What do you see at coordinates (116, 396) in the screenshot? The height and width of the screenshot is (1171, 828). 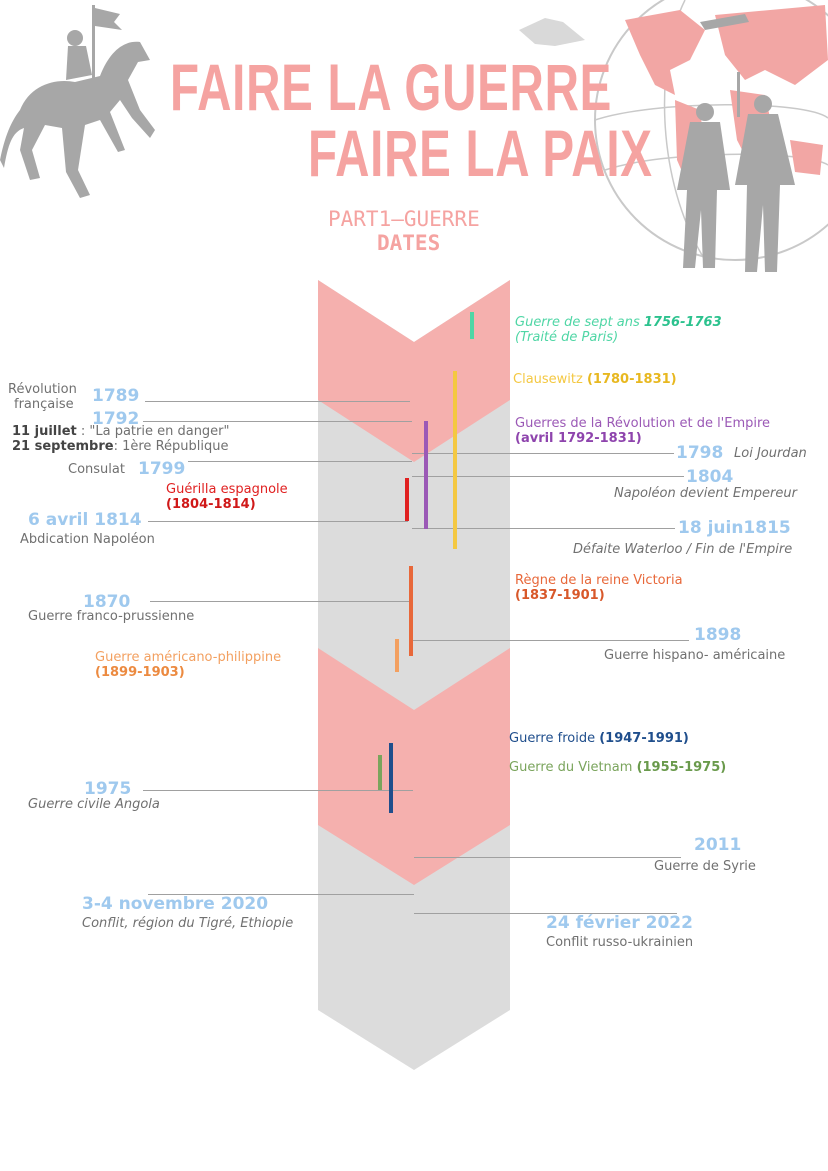 I see `year-1789: 1789` at bounding box center [116, 396].